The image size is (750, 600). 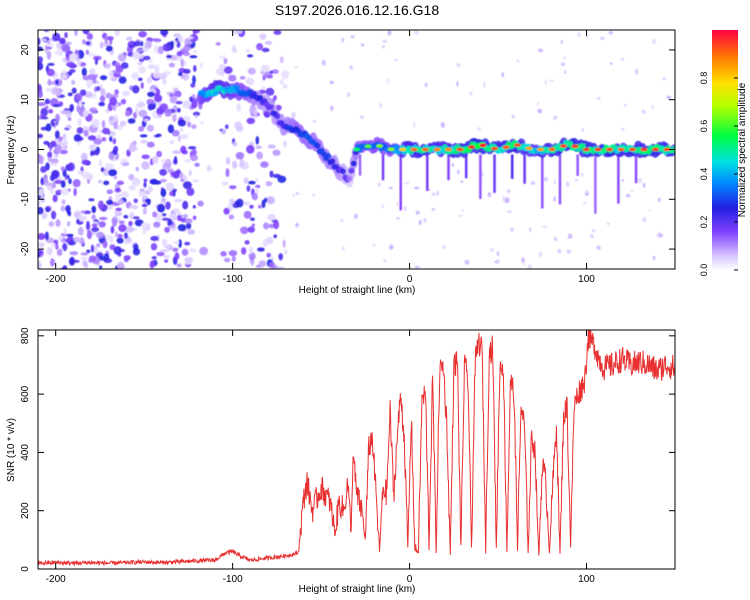 I want to click on spectrogram-y-label: Frequency (Hz), so click(x=11, y=150).